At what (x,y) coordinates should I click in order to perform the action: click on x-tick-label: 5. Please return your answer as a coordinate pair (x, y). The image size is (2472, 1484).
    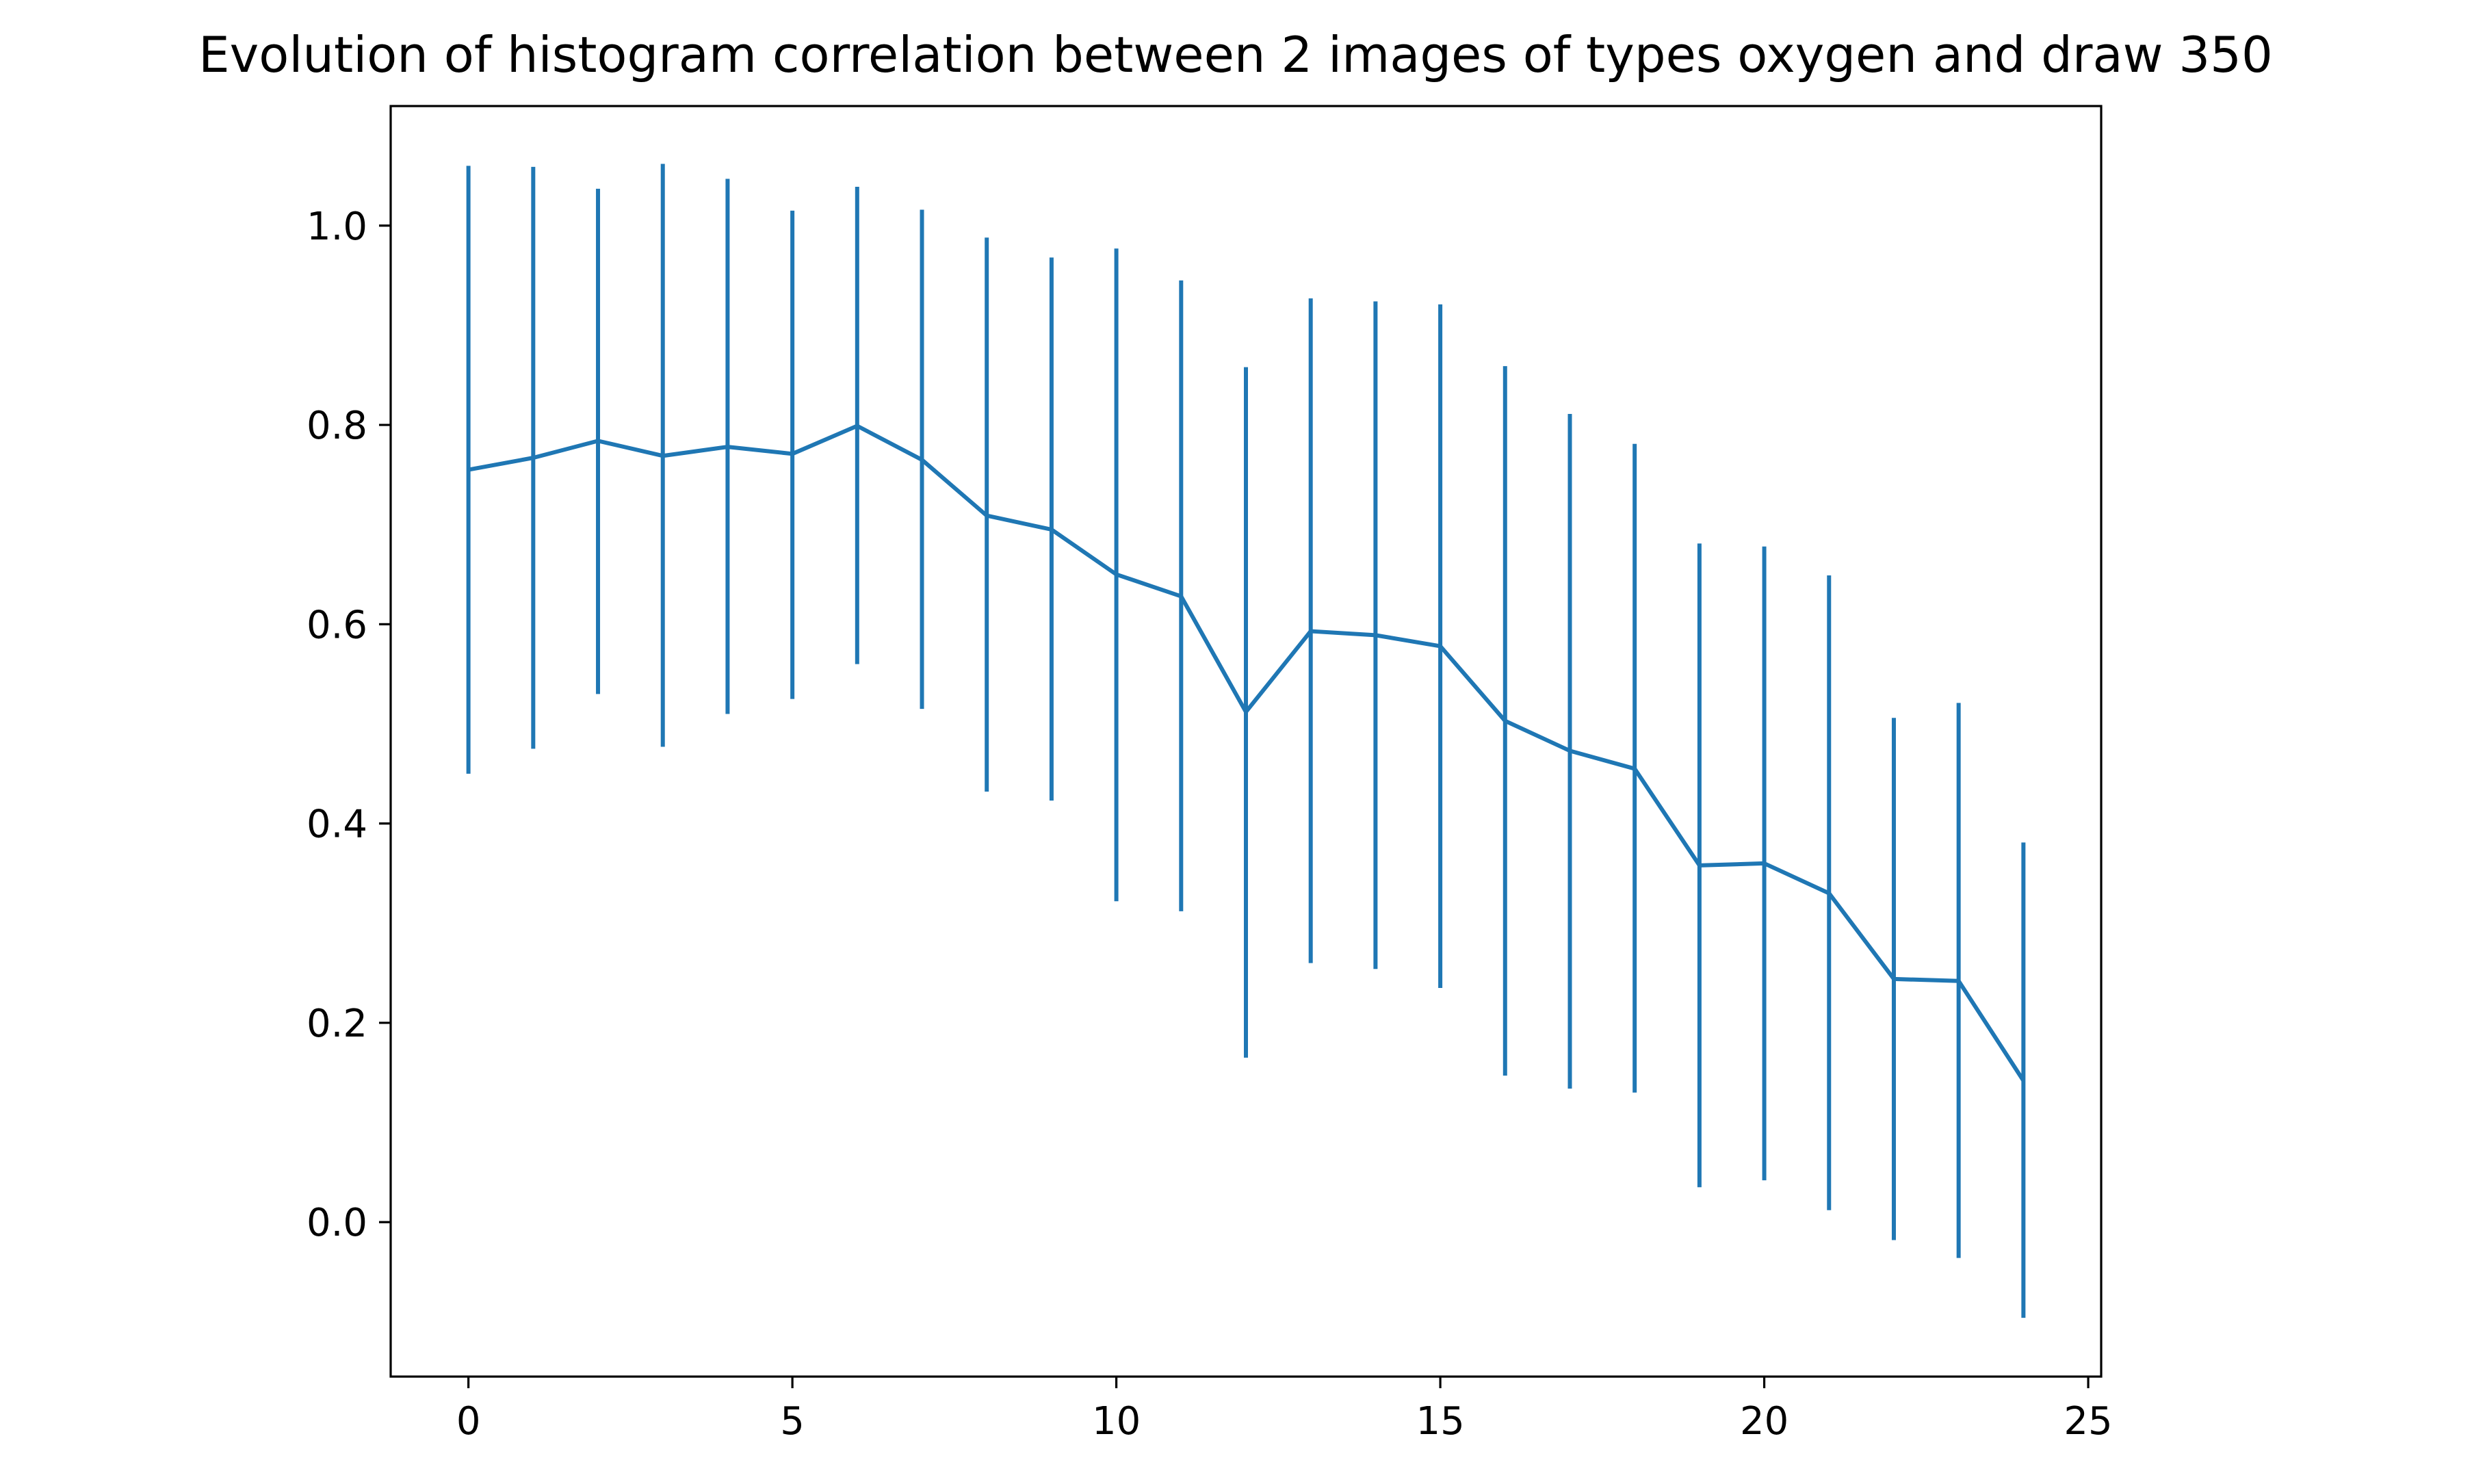
    Looking at the image, I should click on (792, 1421).